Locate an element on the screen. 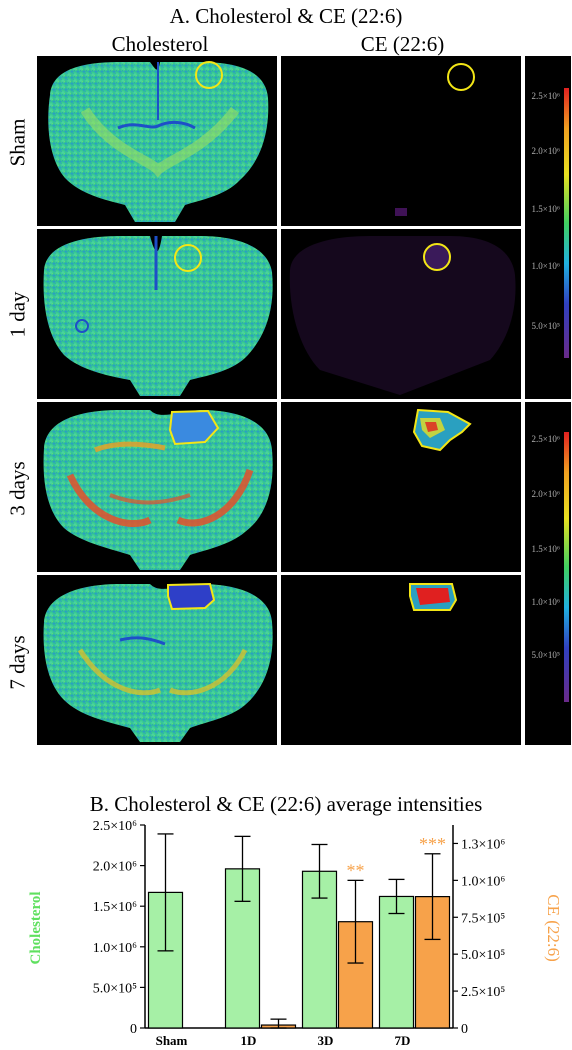  x-tick-label: 3D is located at coordinates (326, 1040).